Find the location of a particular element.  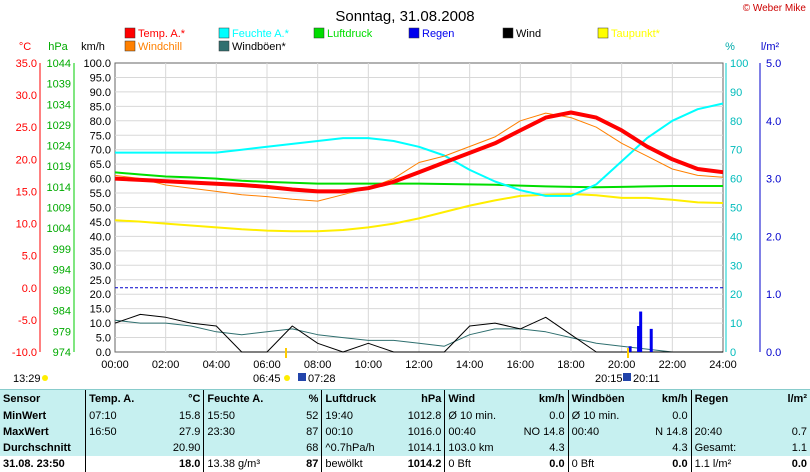

gust-value: N 14.8 is located at coordinates (671, 432).